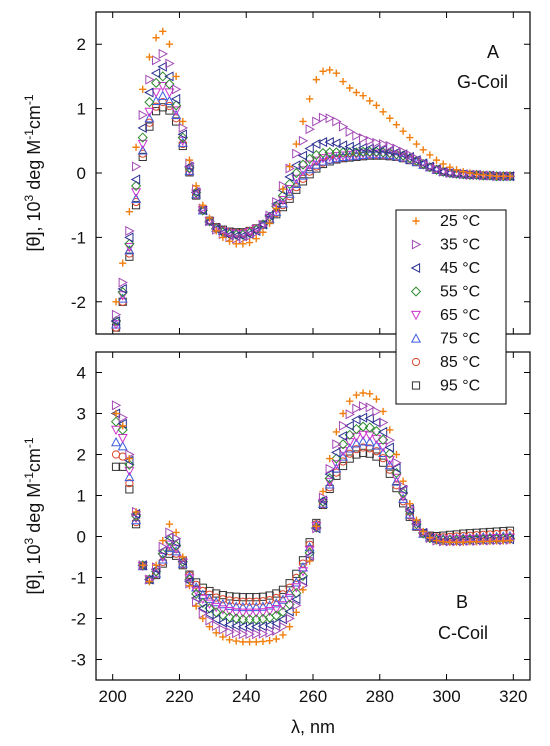  What do you see at coordinates (463, 633) in the screenshot?
I see `panel-b-name: C-Coil` at bounding box center [463, 633].